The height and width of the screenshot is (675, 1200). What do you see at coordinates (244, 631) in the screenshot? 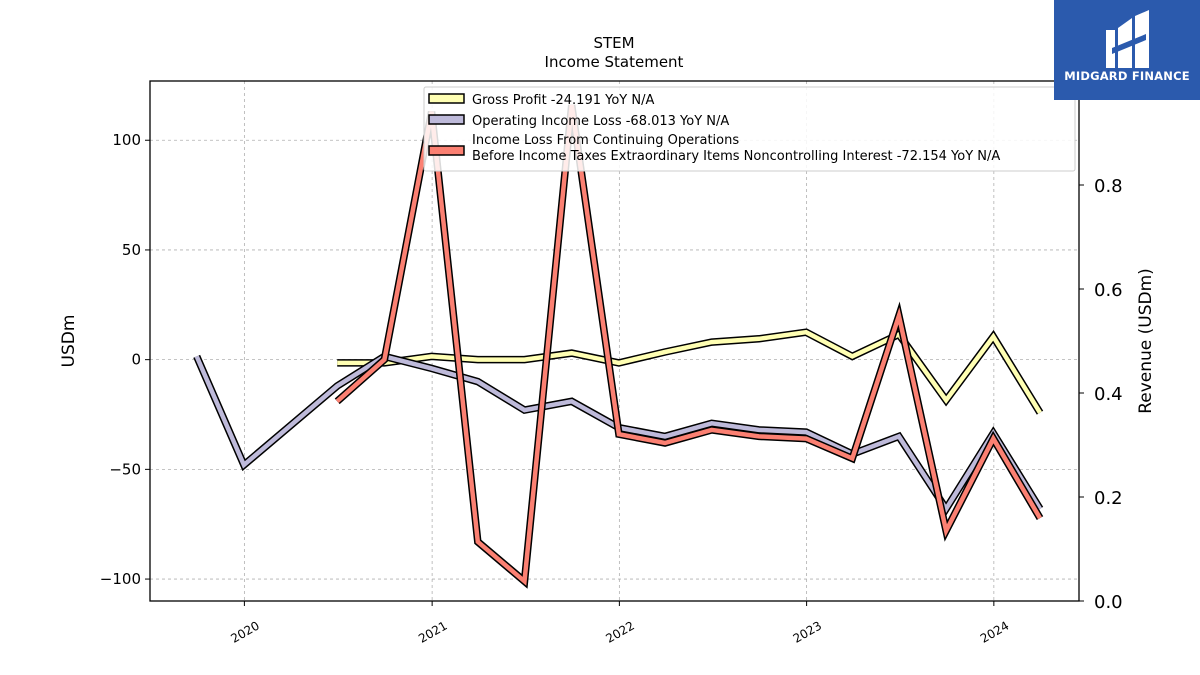
I see `x-tick-label: 2020` at bounding box center [244, 631].